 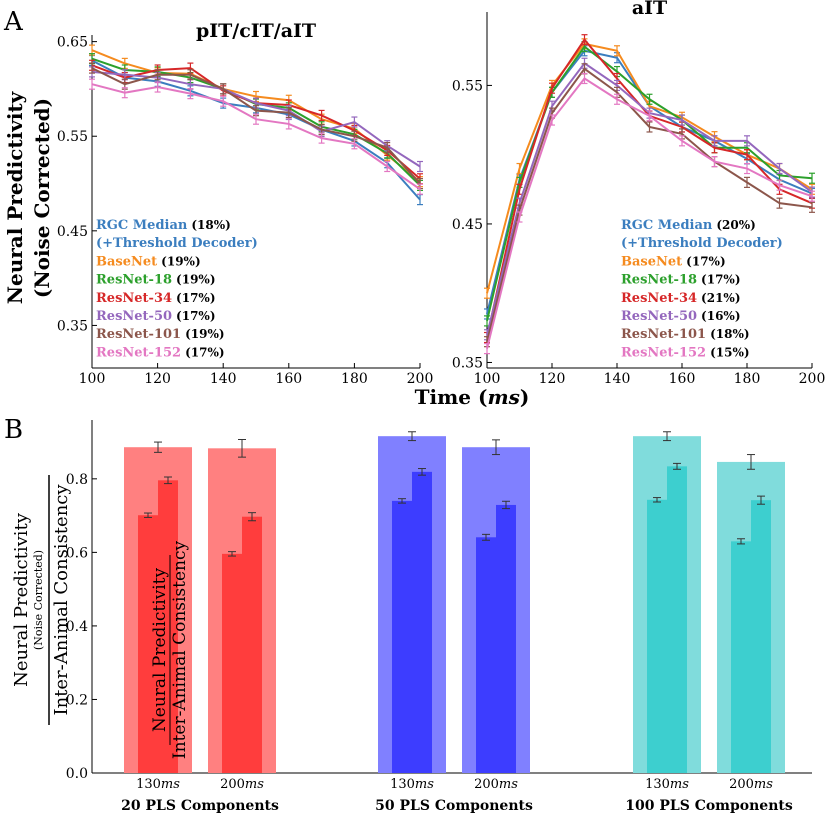 I want to click on legend-entry-resnet-101: ResNet-101 (19%), so click(x=160, y=334).